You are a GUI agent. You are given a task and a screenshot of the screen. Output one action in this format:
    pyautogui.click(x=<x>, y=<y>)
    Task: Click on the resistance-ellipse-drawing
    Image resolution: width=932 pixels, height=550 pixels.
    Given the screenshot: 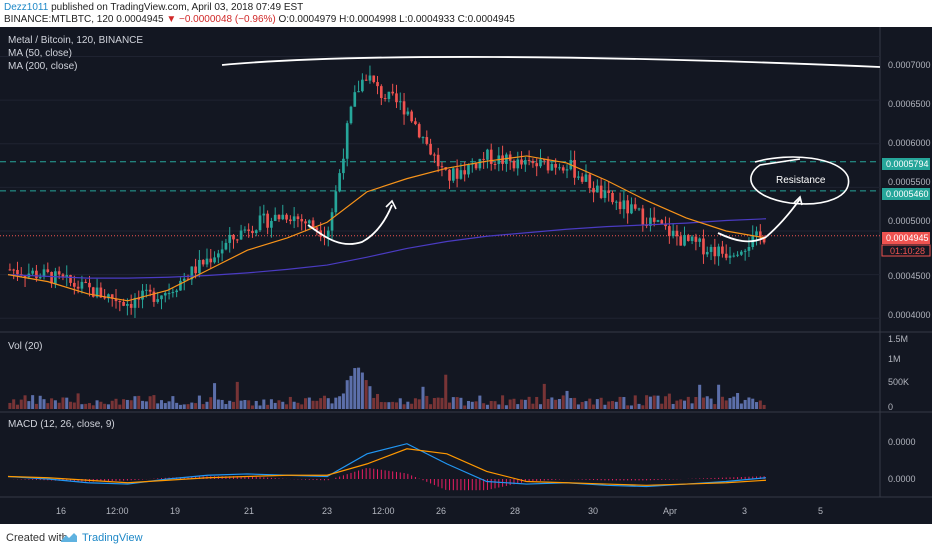 What is the action you would take?
    pyautogui.click(x=800, y=180)
    